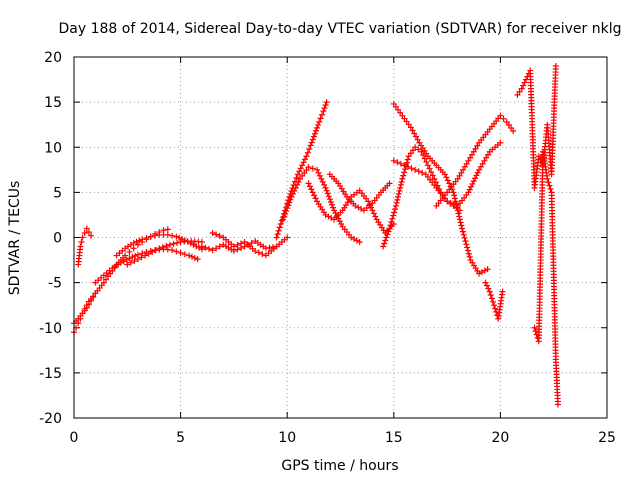  Describe the element at coordinates (394, 438) in the screenshot. I see `x-tick-label: 15` at that location.